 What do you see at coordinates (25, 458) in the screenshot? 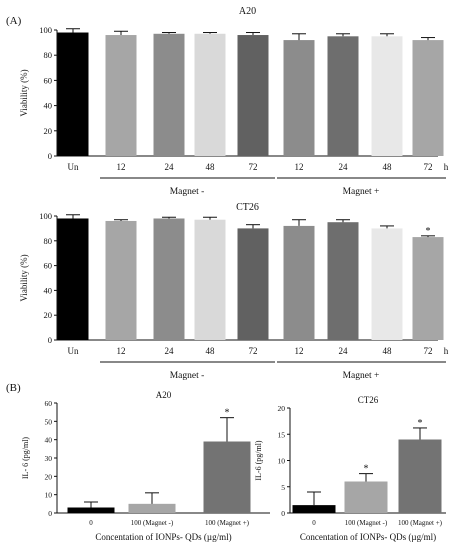
I see `y-axis-label: IL- 6 (pg/ml)` at bounding box center [25, 458].